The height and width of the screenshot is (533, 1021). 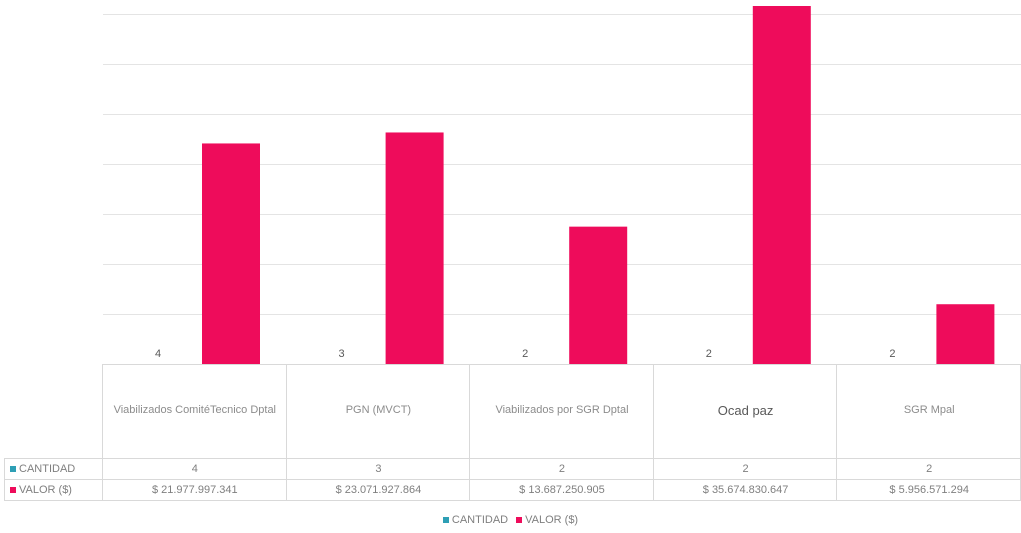 I want to click on legend-item: VALOR ($), so click(x=547, y=520).